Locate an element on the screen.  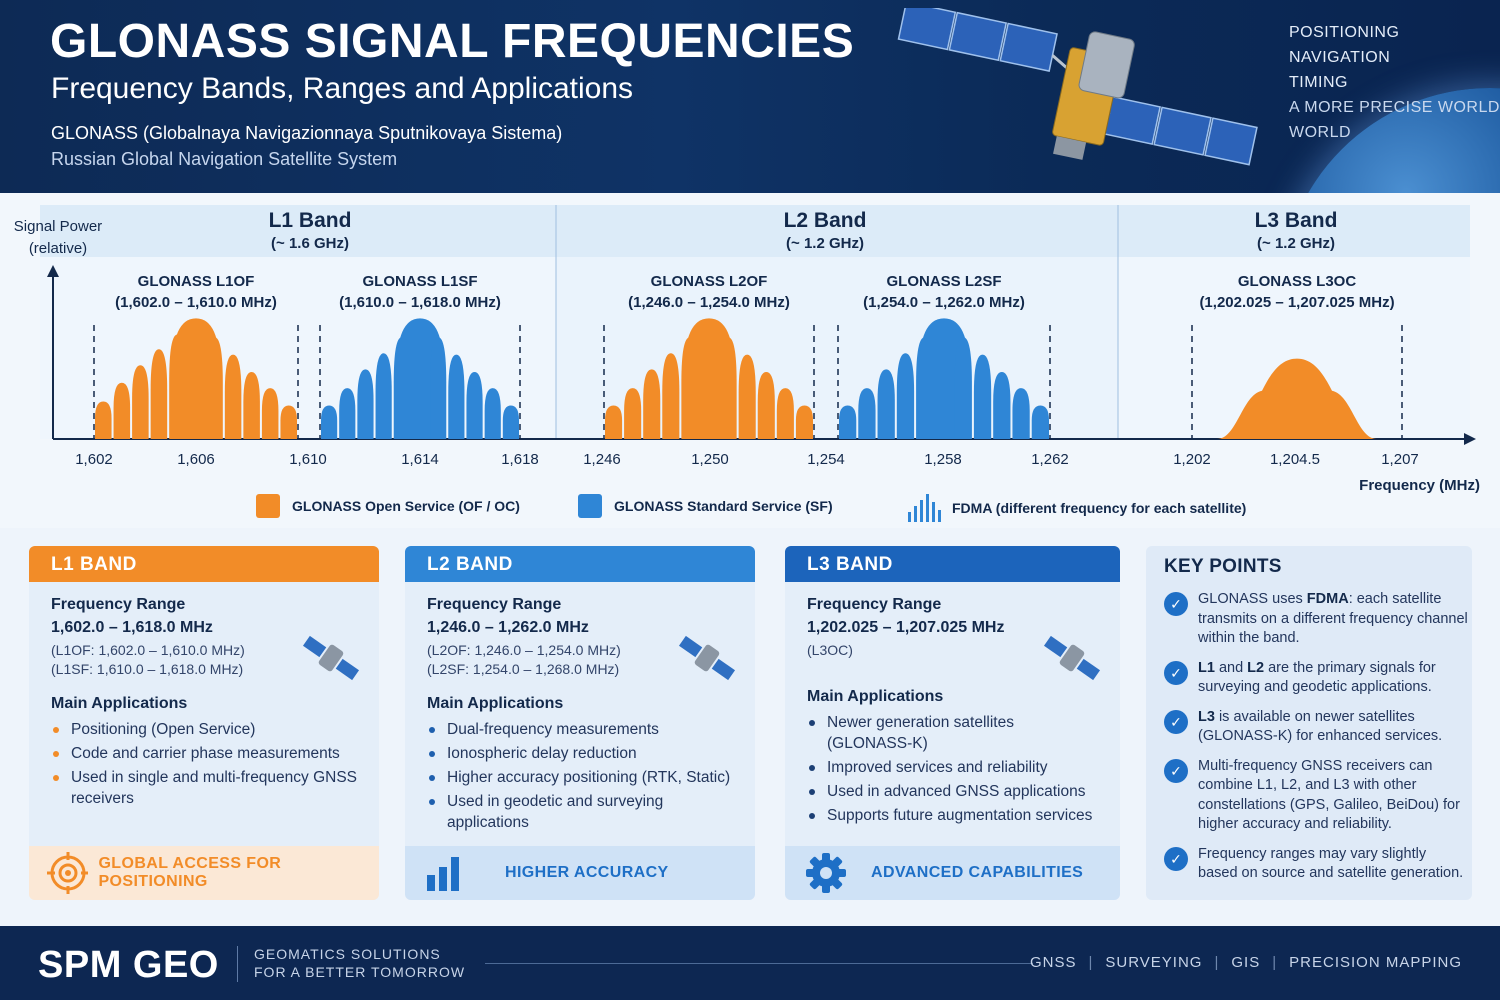
footer-link-surveying: SURVEYING is located at coordinates (1154, 962).